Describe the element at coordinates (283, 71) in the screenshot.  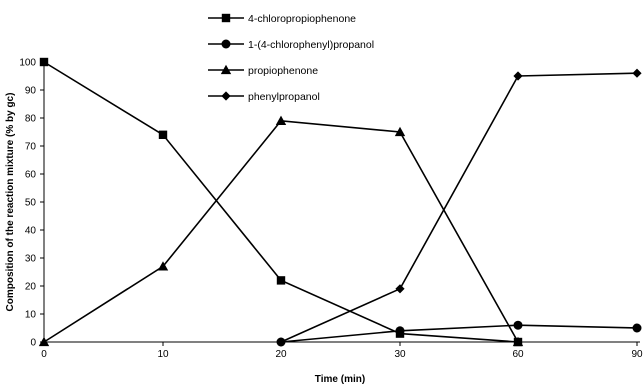
I see `legend-label: propiophenone` at that location.